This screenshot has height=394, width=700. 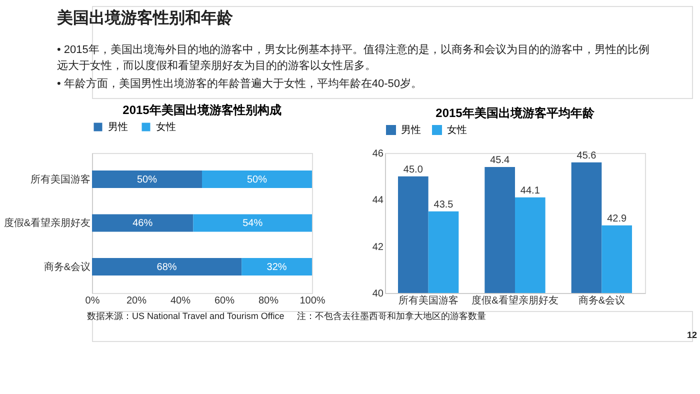 I want to click on data-label: 45.6, so click(x=586, y=156).